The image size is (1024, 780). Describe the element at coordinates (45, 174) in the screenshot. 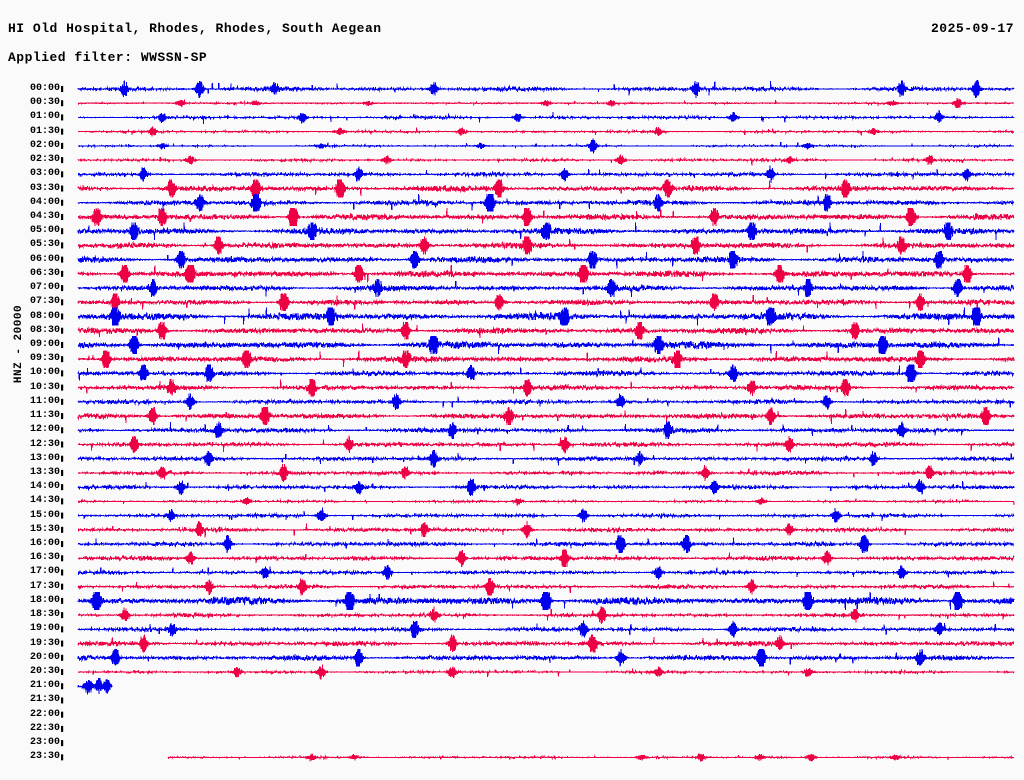

I see `time-label: 03:00` at that location.